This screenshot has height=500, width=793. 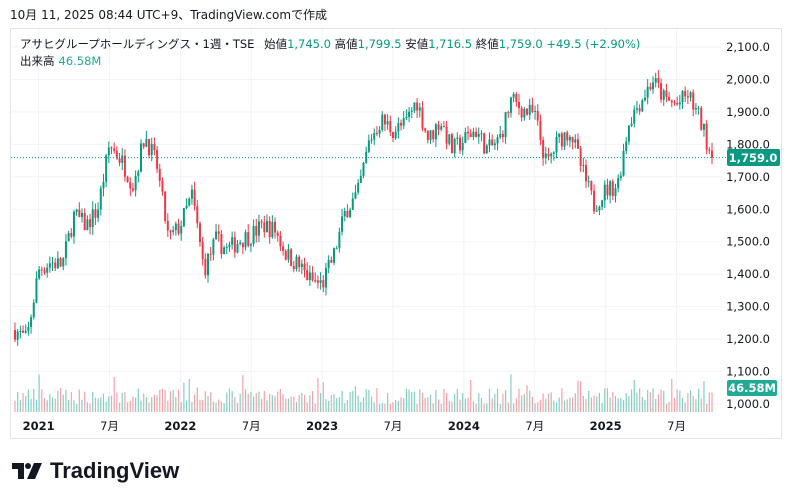 What do you see at coordinates (393, 426) in the screenshot?
I see `x-tick-label: 7月` at bounding box center [393, 426].